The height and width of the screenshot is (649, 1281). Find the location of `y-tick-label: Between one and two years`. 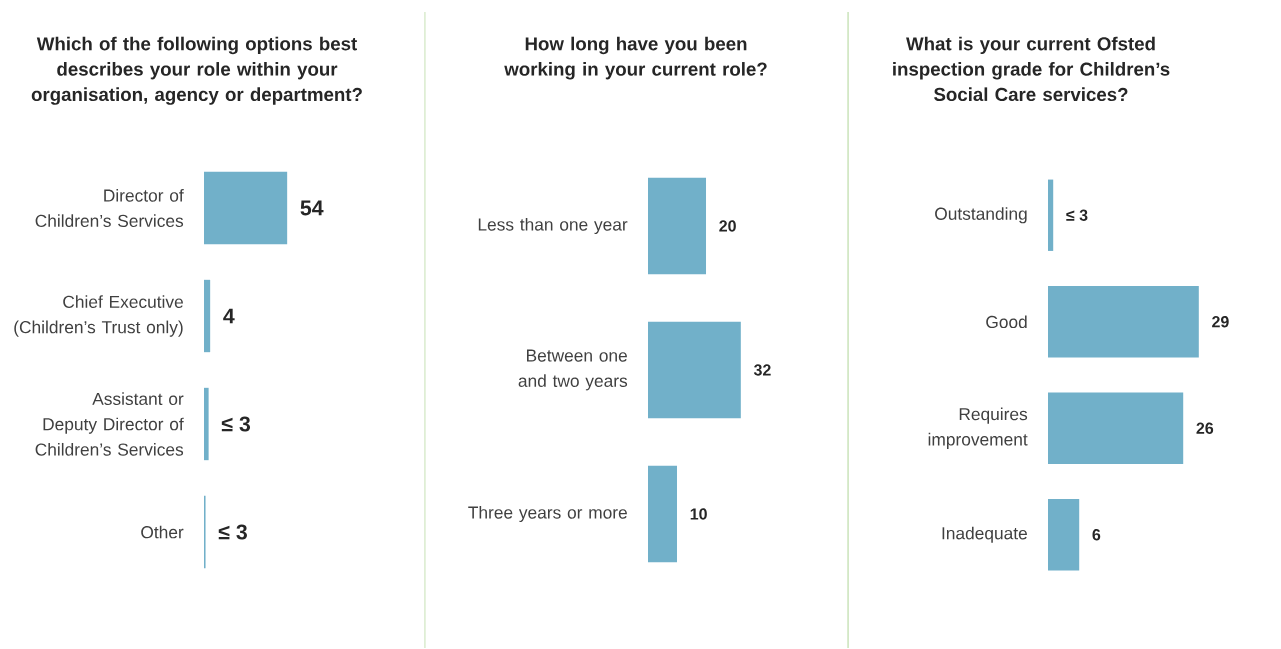

y-tick-label: Between one and two years is located at coordinates (573, 370).